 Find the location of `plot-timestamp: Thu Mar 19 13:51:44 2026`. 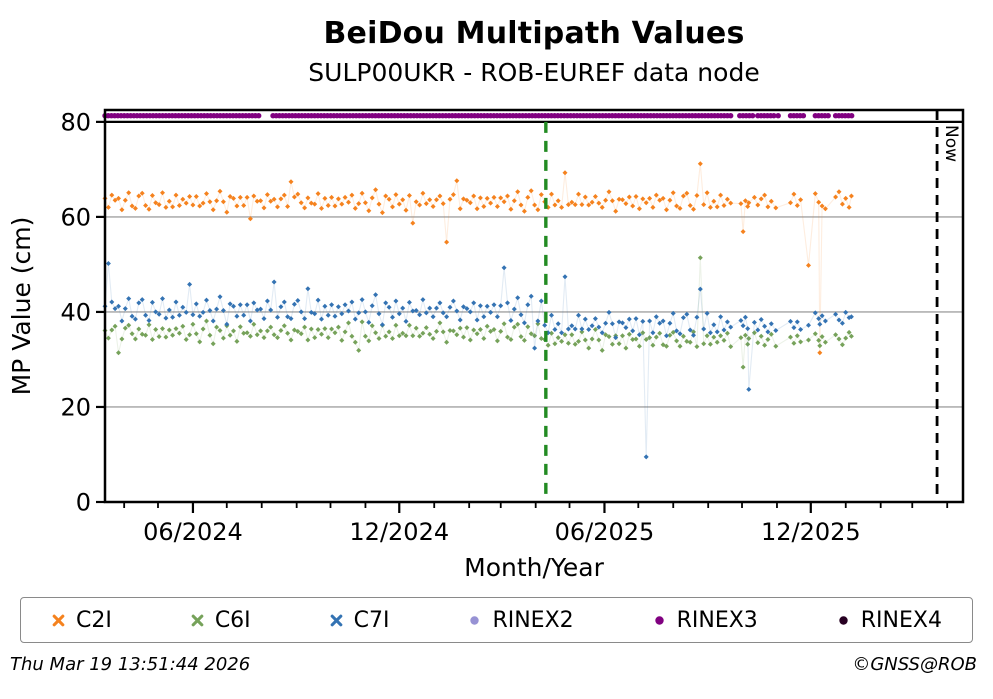

plot-timestamp: Thu Mar 19 13:51:44 2026 is located at coordinates (130, 664).